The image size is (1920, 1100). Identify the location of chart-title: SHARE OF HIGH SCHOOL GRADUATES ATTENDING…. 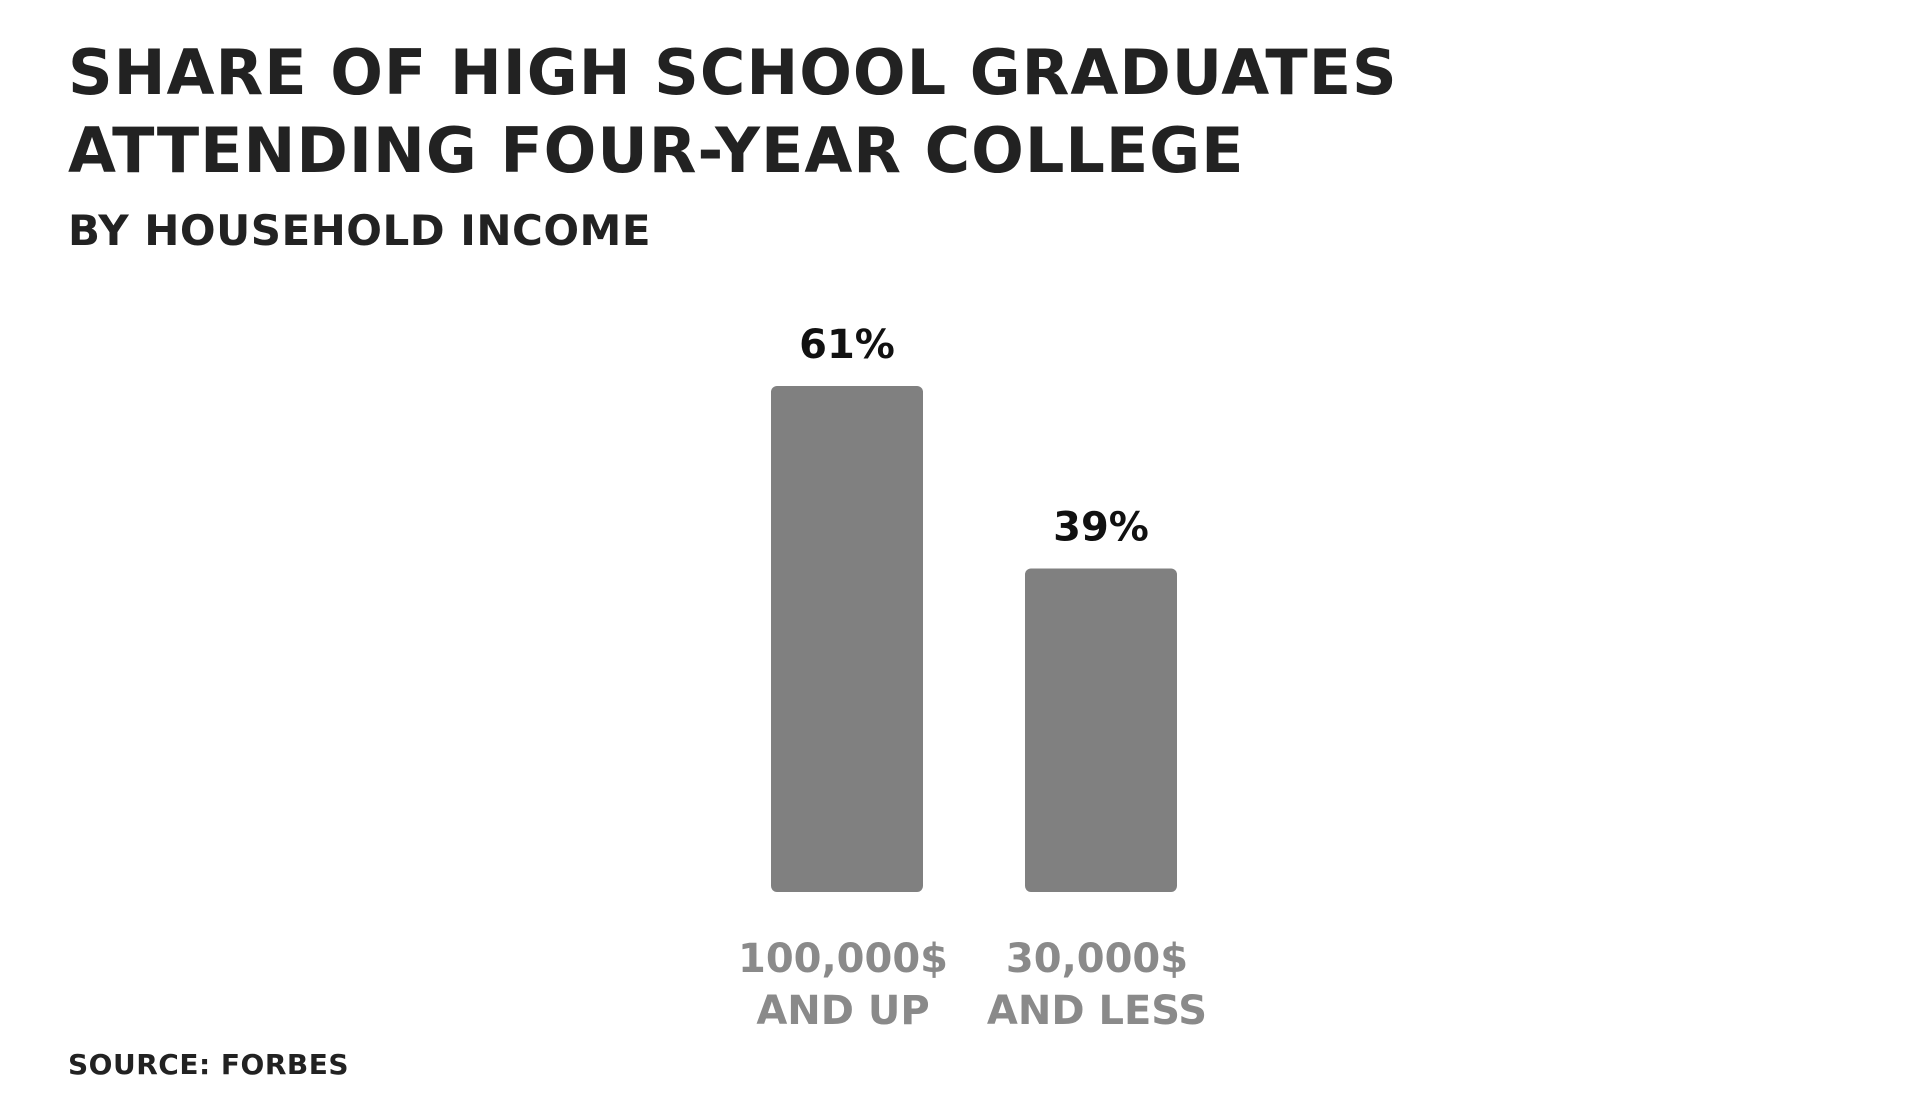
(733, 111).